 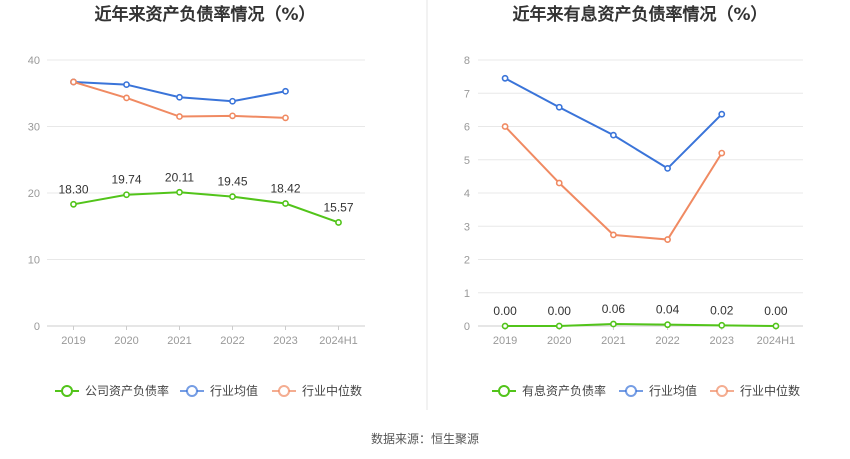 I want to click on data-label: 18.42, so click(x=285, y=189).